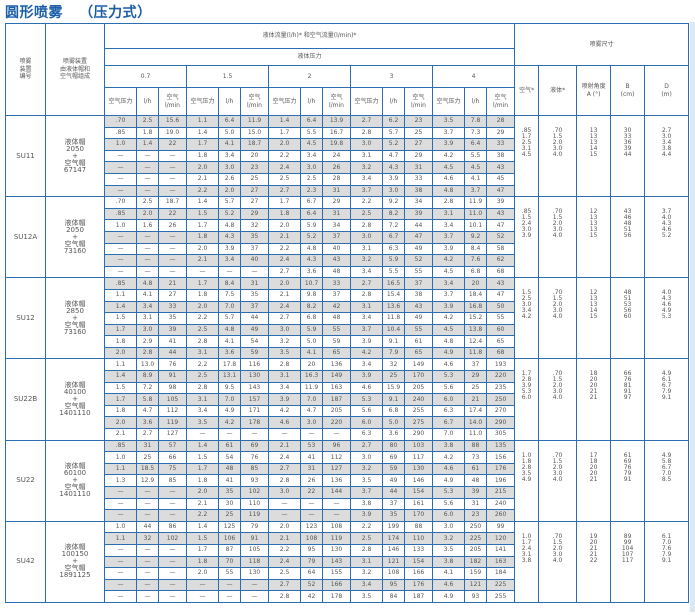  What do you see at coordinates (284, 573) in the screenshot?
I see `cell-value: 2.5` at bounding box center [284, 573].